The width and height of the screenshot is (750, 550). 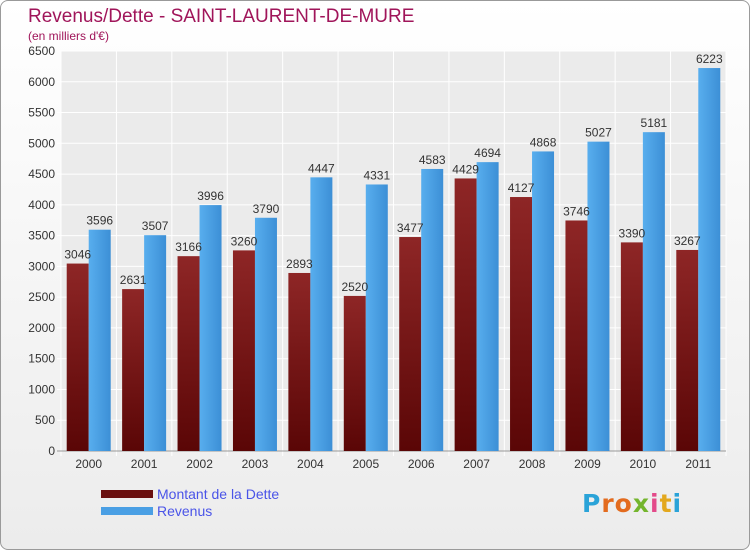 What do you see at coordinates (41, 205) in the screenshot?
I see `y-tick-label: 4000` at bounding box center [41, 205].